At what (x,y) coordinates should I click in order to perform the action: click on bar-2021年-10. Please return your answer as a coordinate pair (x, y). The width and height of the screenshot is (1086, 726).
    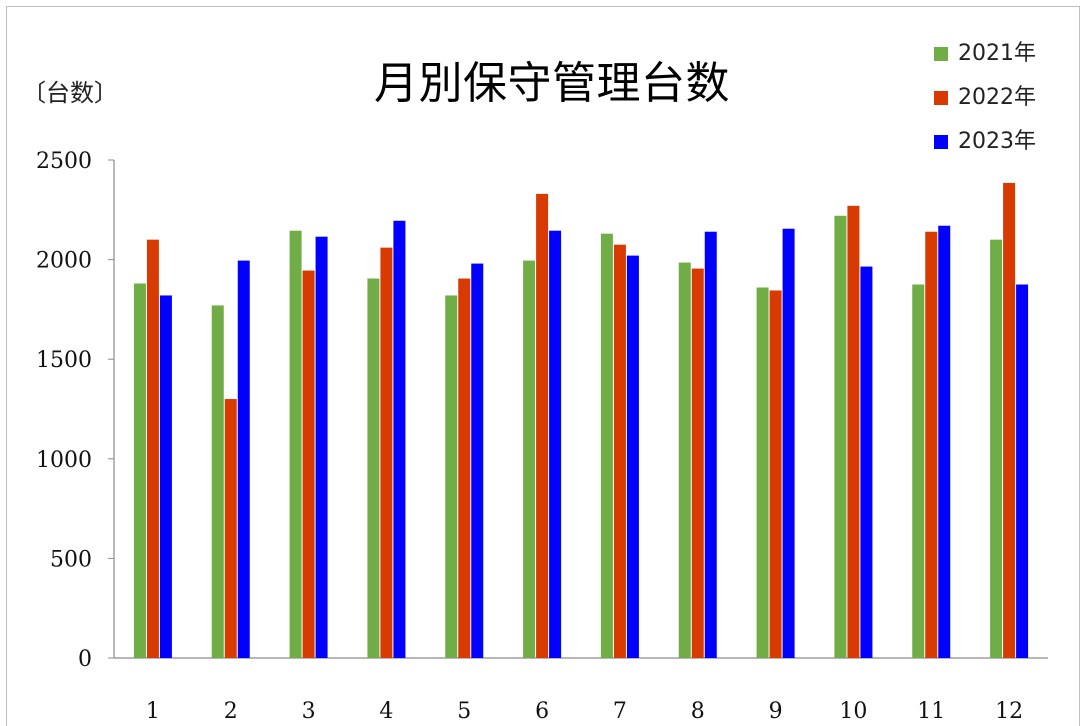
    Looking at the image, I should click on (840, 437).